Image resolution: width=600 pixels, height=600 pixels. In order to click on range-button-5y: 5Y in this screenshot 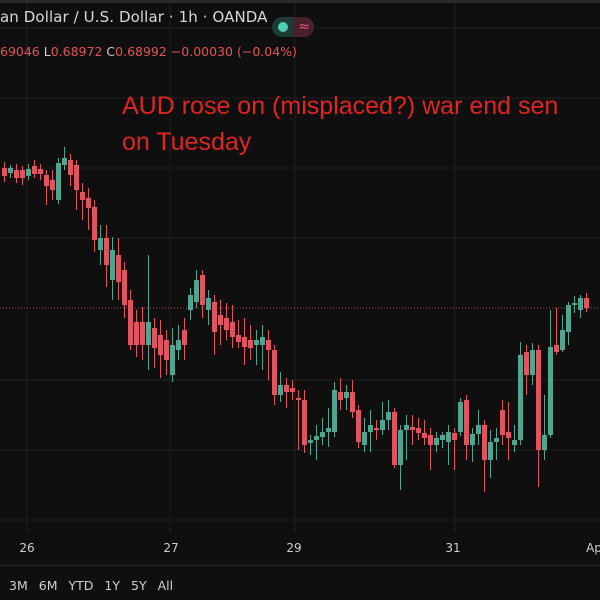, I will do `click(139, 585)`.